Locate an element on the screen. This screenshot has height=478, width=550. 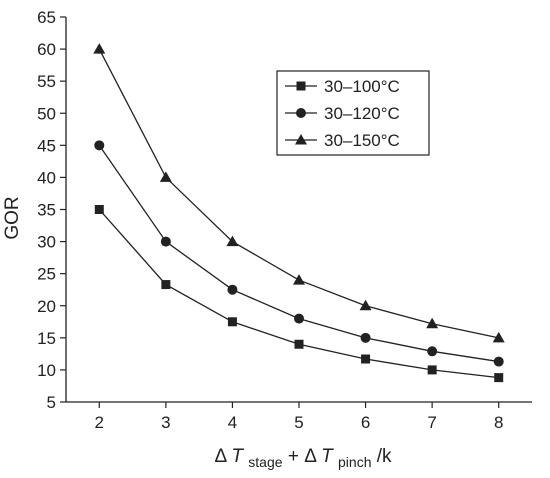
legend-marker-triangle is located at coordinates (301, 139).